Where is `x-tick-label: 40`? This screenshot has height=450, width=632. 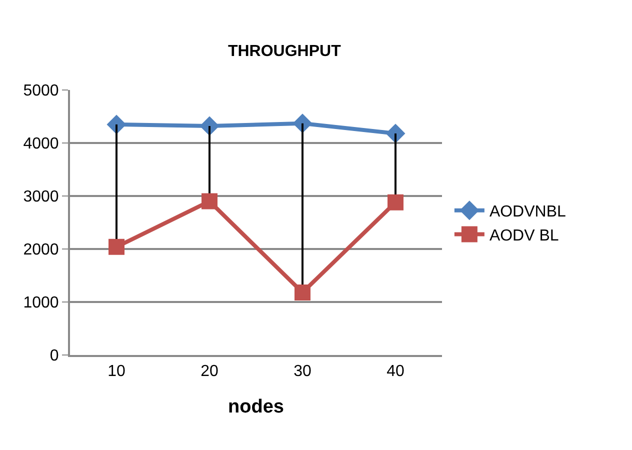 x-tick-label: 40 is located at coordinates (395, 371).